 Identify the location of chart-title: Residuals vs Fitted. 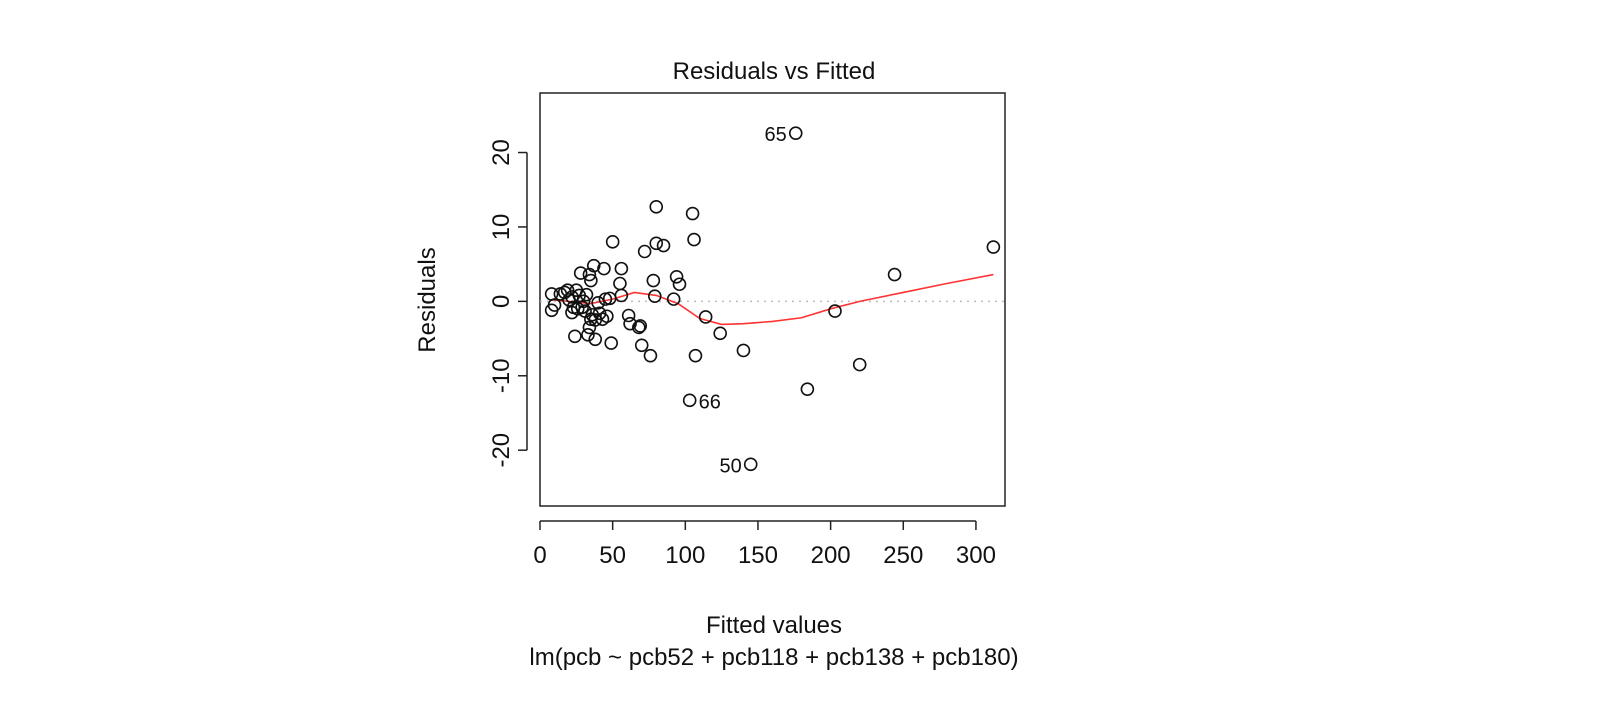
(774, 71).